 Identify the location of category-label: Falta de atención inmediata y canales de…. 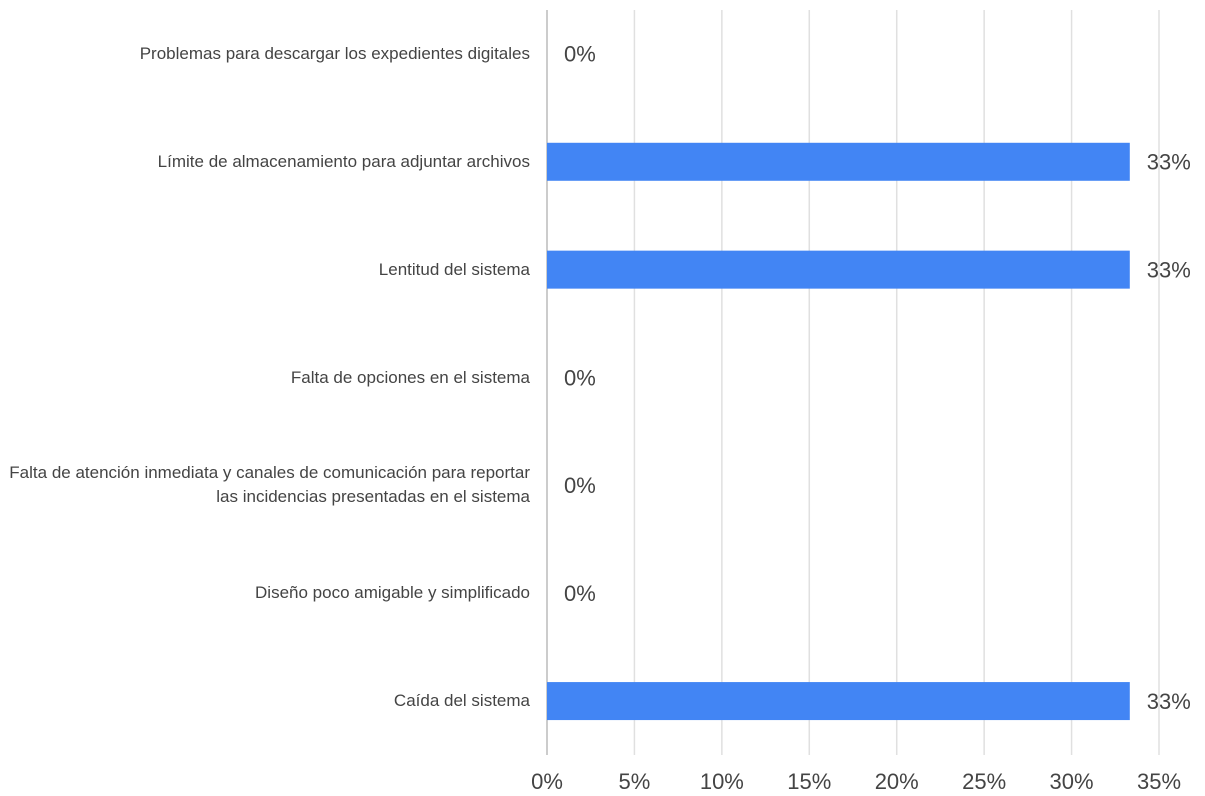
(269, 485).